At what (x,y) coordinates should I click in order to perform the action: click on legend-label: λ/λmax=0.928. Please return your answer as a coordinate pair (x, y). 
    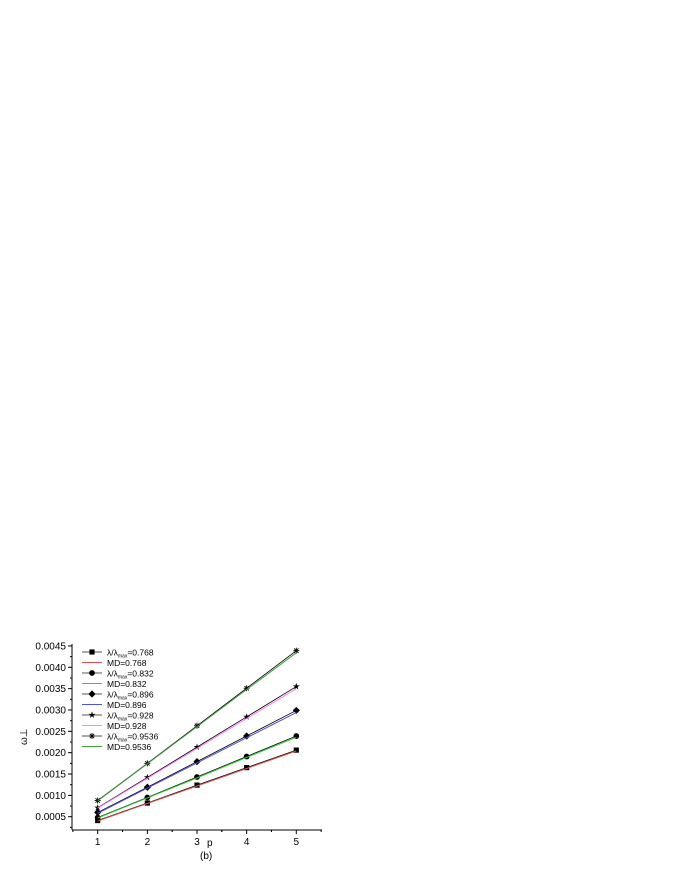
    Looking at the image, I should click on (130, 717).